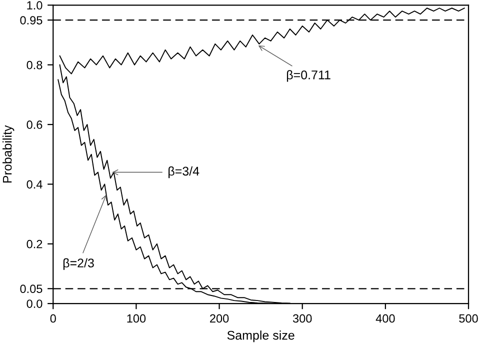 This screenshot has width=483, height=343. Describe the element at coordinates (34, 244) in the screenshot. I see `y-tick-label: 0.2` at that location.